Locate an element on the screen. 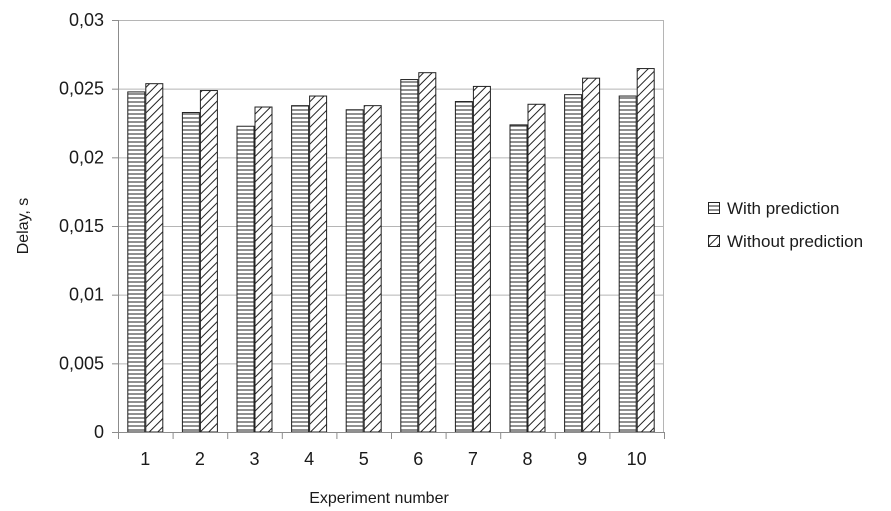 The width and height of the screenshot is (891, 511). x-tick-label-2: 2 is located at coordinates (200, 459).